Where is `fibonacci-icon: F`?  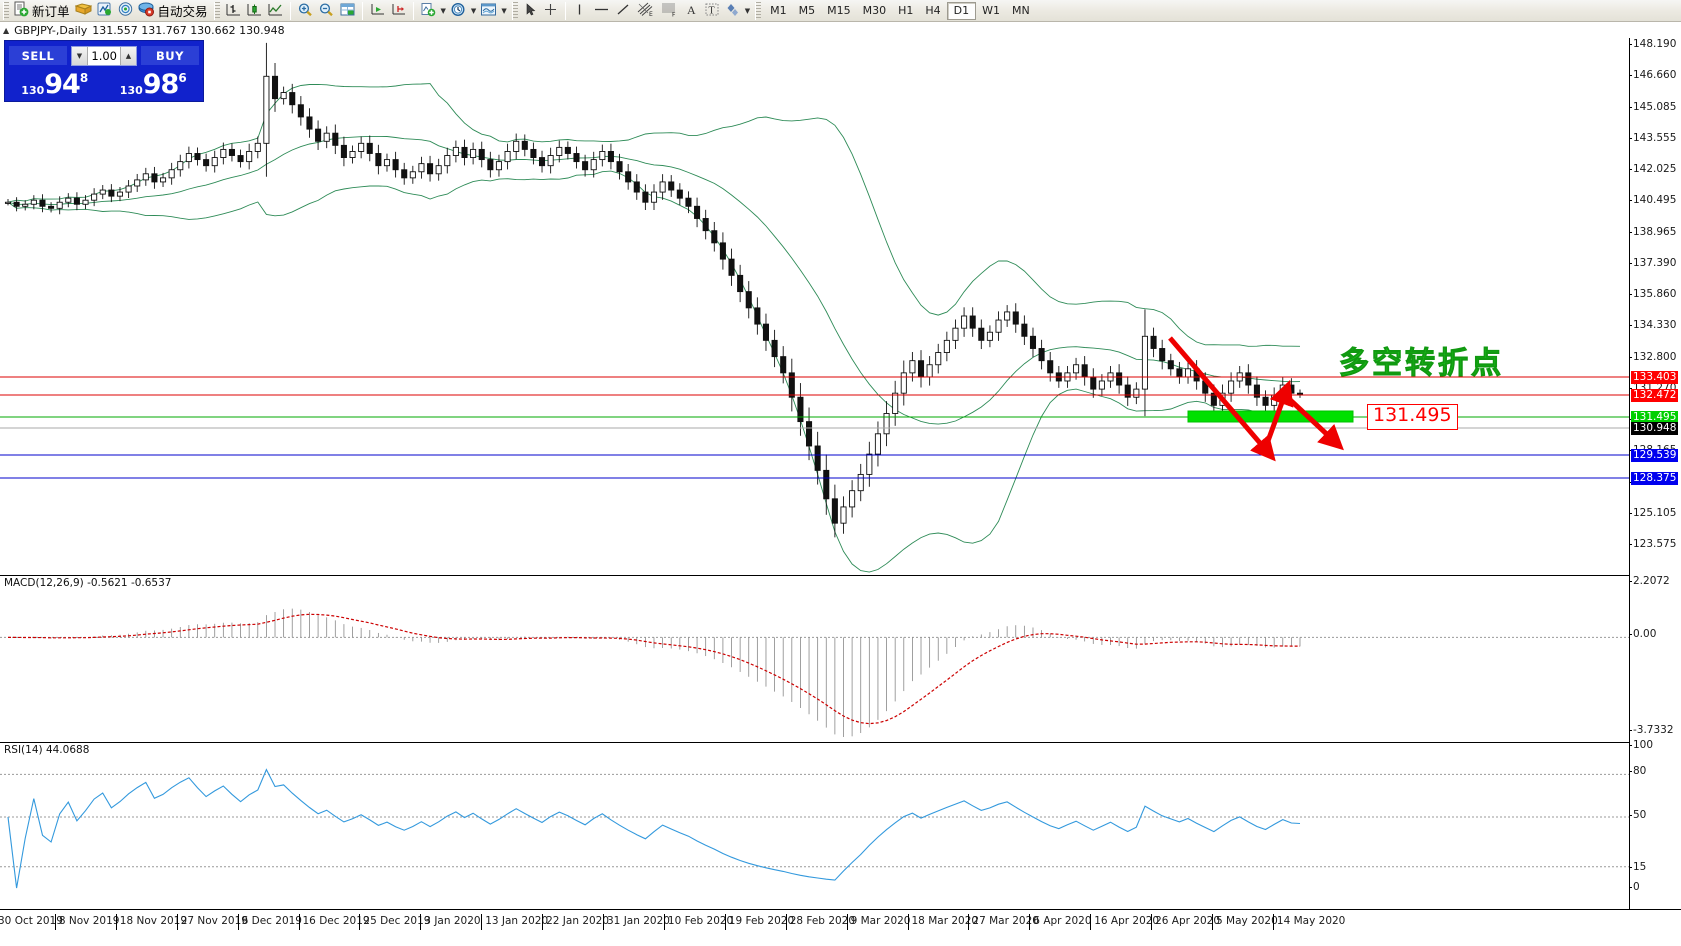
fibonacci-icon: F is located at coordinates (670, 10).